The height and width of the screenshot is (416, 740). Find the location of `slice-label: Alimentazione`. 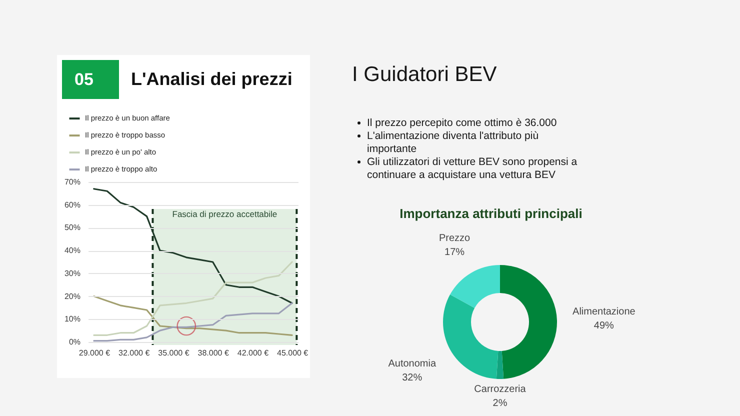

slice-label: Alimentazione is located at coordinates (604, 312).